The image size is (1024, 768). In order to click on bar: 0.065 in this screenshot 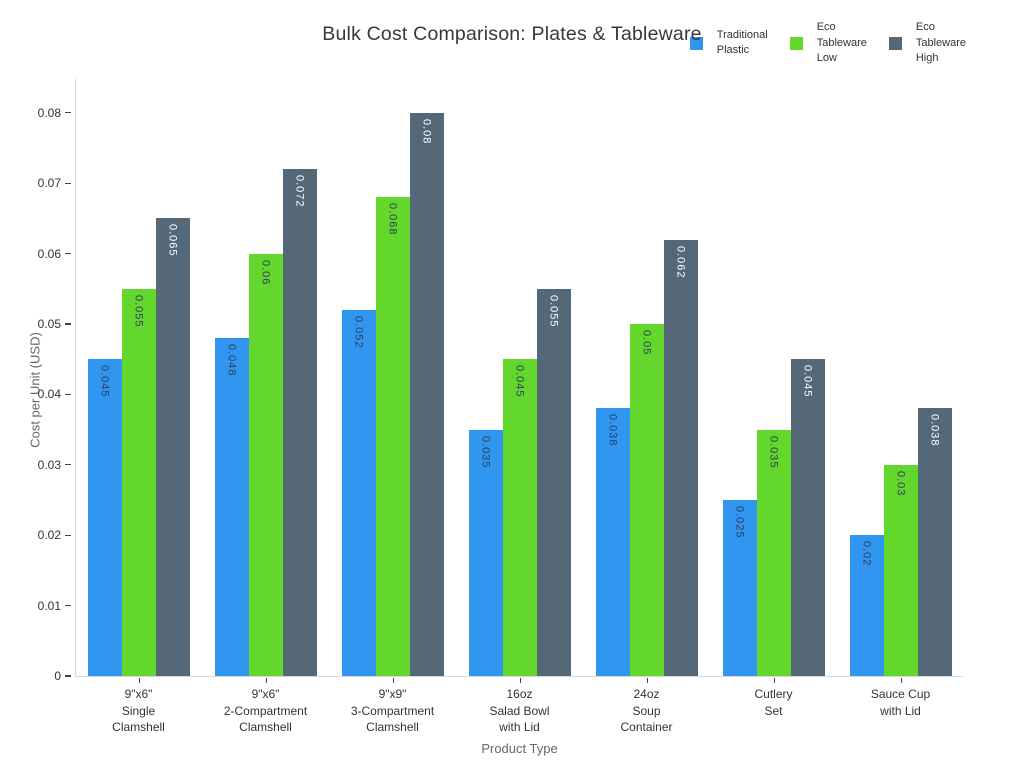, I will do `click(172, 447)`.